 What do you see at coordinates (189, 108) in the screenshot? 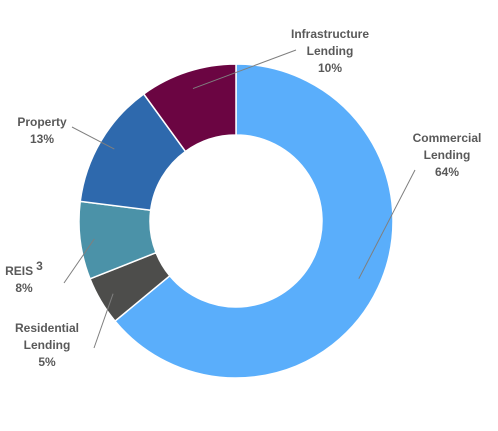
I see `slice-infrastructure-lending` at bounding box center [189, 108].